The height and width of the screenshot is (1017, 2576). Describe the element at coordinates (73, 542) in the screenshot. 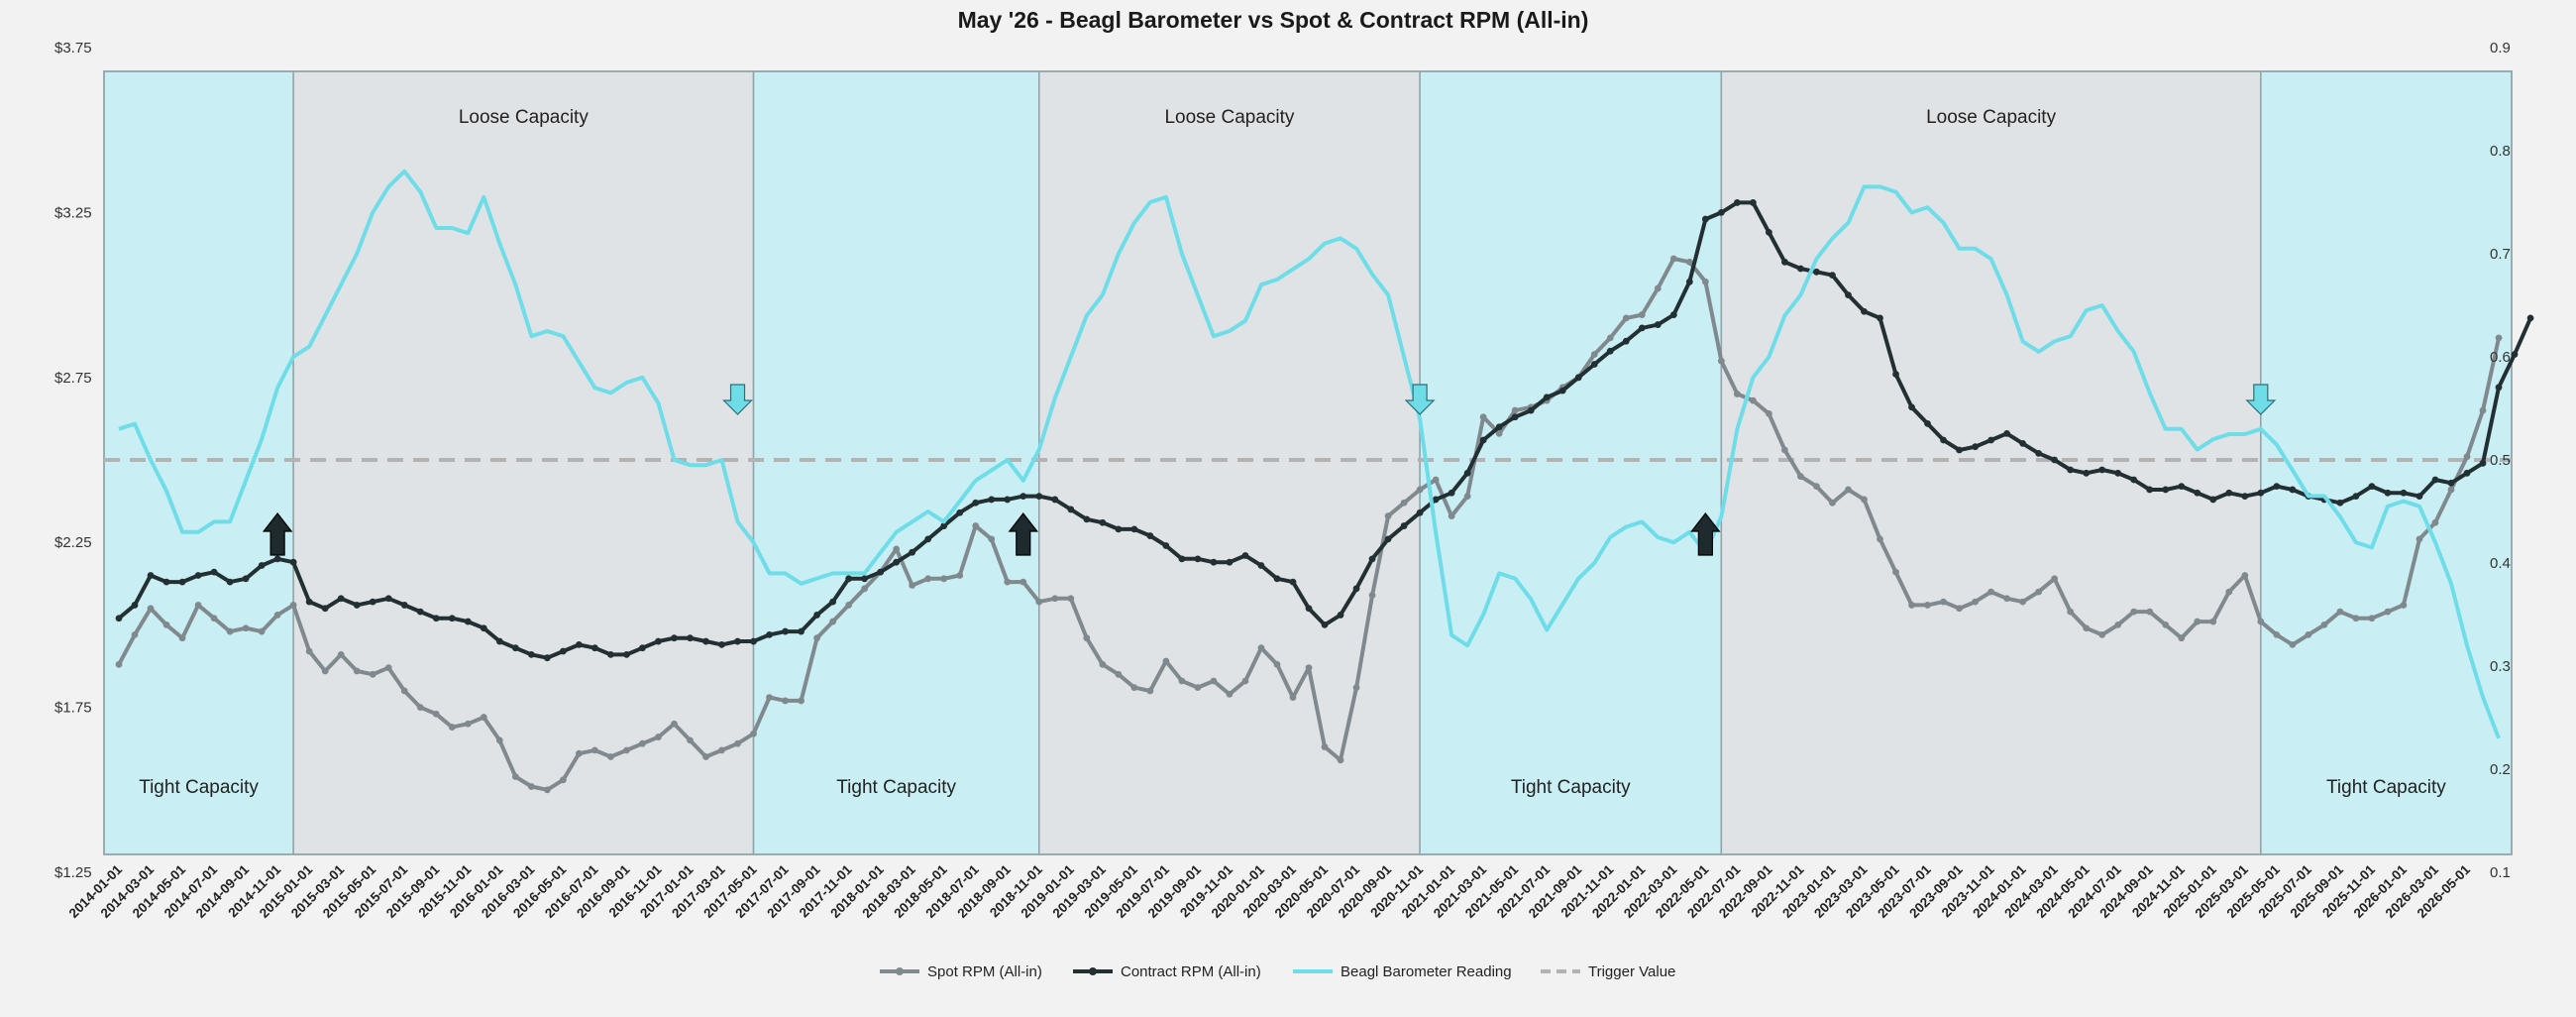

I see `y-left-tick-label: $2.25` at that location.